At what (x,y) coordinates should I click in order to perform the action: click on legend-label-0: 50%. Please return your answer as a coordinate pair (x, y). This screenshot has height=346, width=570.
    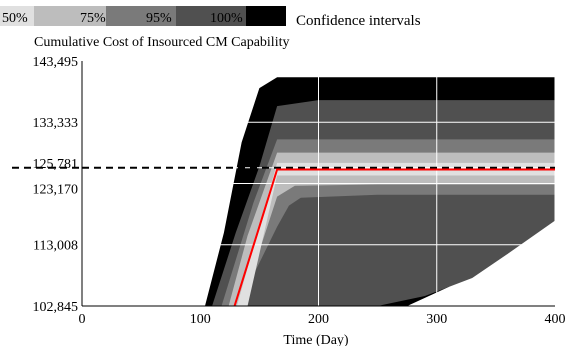
    Looking at the image, I should click on (15, 18).